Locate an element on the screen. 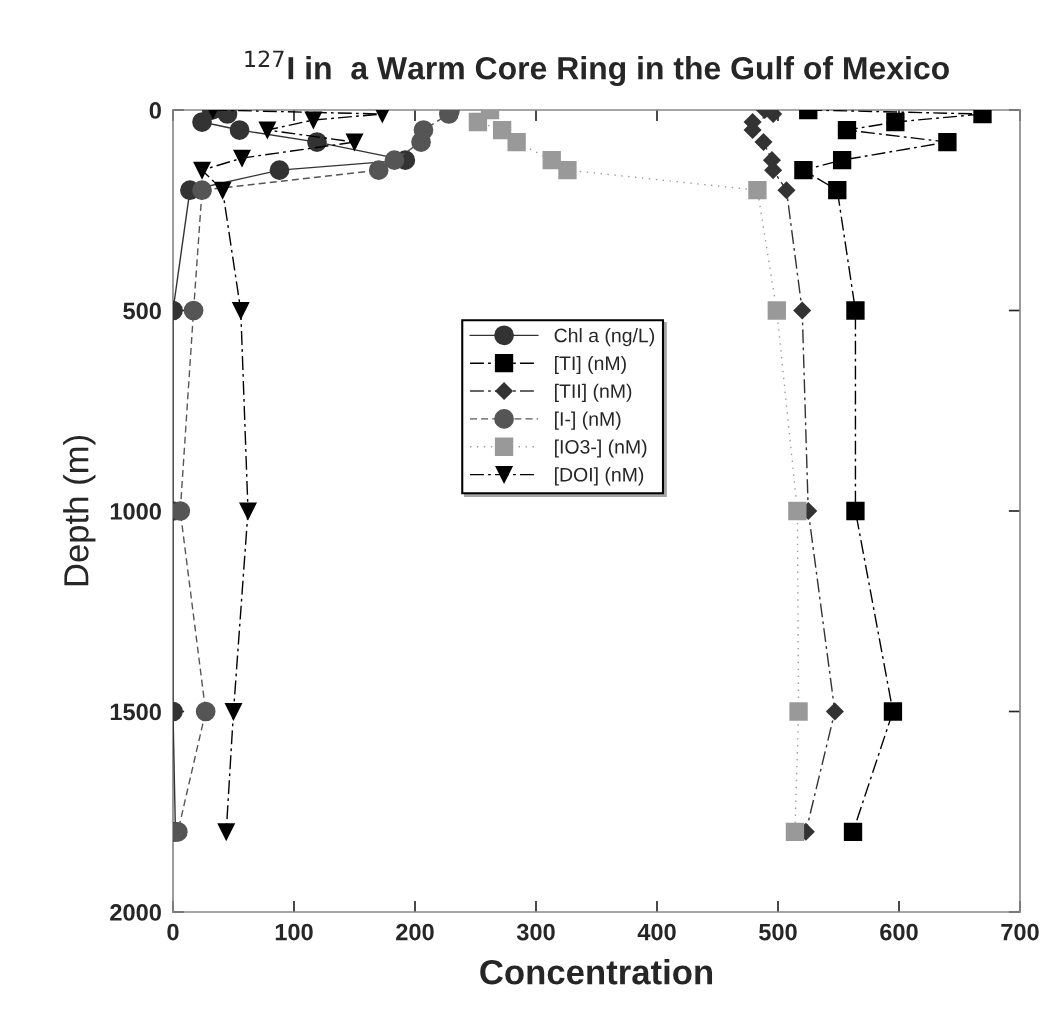  legend-label: [TI] (nM) is located at coordinates (590, 365).